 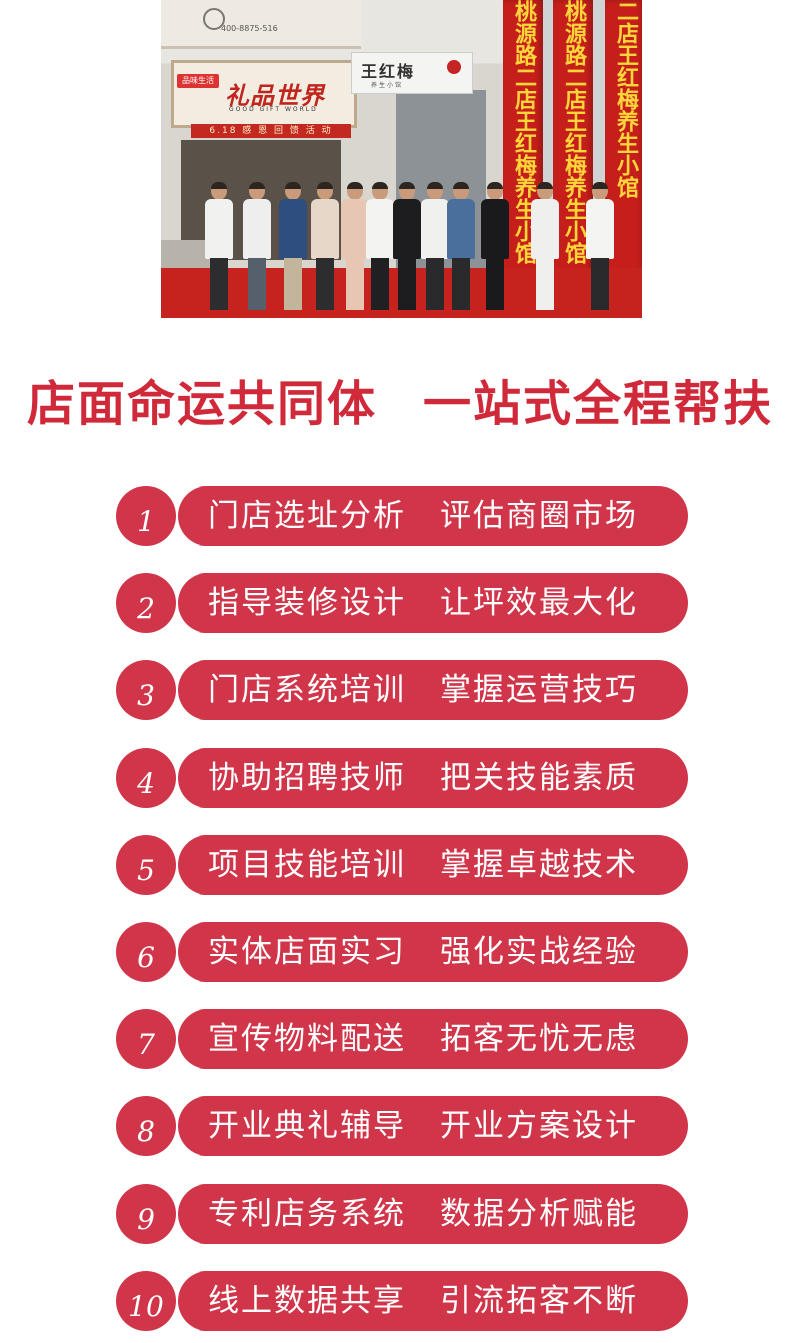 I want to click on service-right-text: 掌握卓越技术, so click(x=539, y=865).